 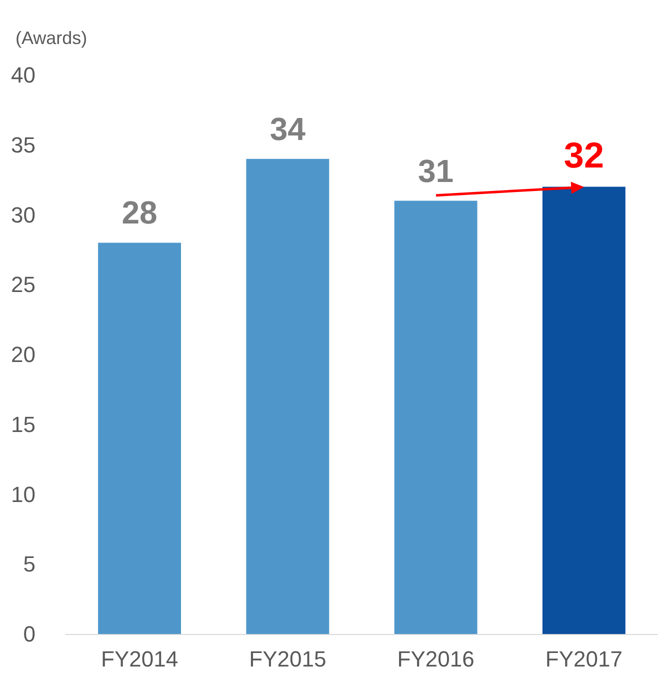 What do you see at coordinates (23, 145) in the screenshot?
I see `y-tick-label: 35` at bounding box center [23, 145].